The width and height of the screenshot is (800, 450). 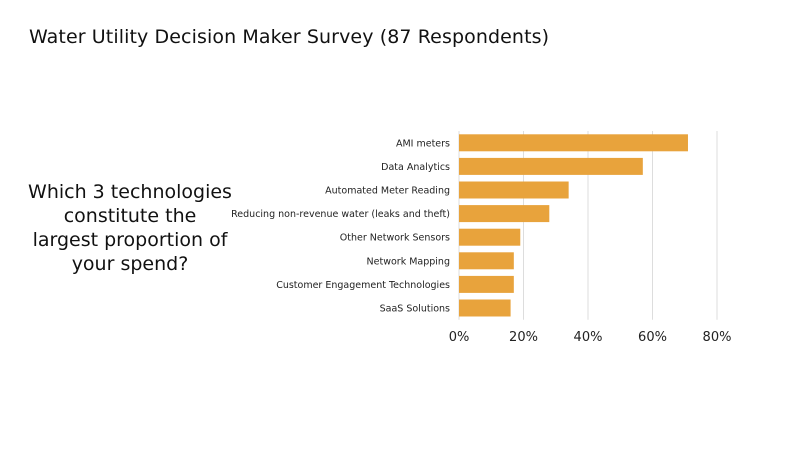 What do you see at coordinates (363, 285) in the screenshot?
I see `category-label: Customer Engagement Technologies` at bounding box center [363, 285].